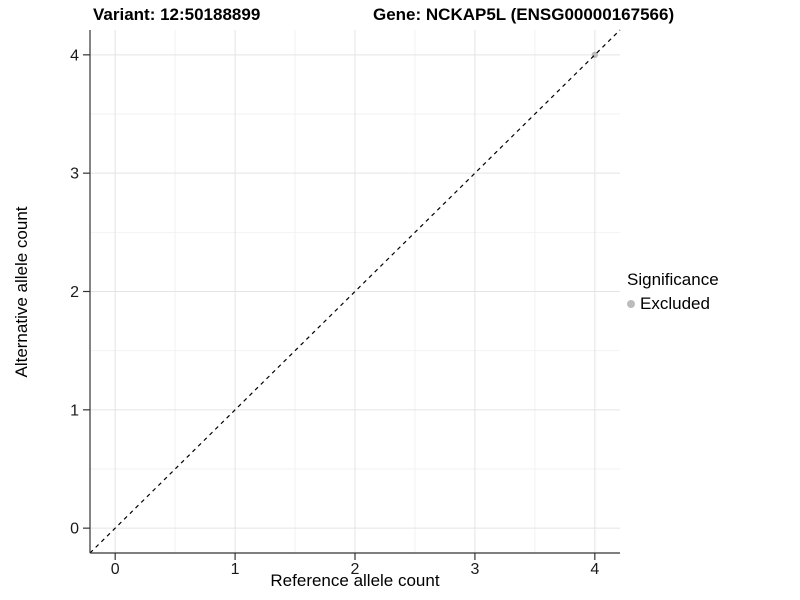  What do you see at coordinates (74, 292) in the screenshot?
I see `y-tick-label: 2` at bounding box center [74, 292].